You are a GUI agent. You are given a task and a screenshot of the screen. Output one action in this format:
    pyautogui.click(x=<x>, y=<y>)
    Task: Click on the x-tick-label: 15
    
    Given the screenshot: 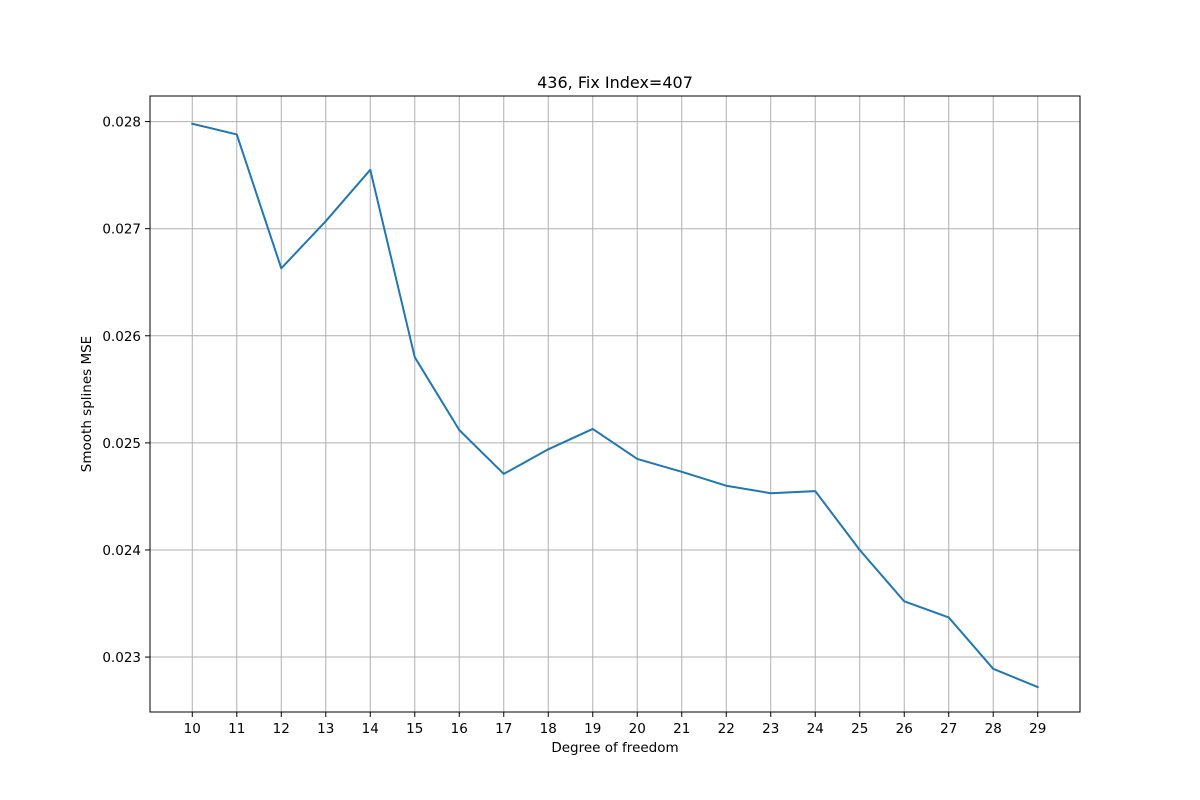 What is the action you would take?
    pyautogui.click(x=414, y=729)
    